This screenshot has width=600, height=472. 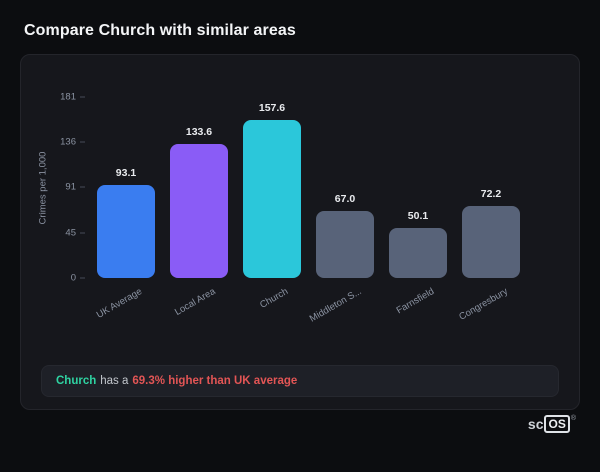 I want to click on bar-middleton-s, so click(x=345, y=244).